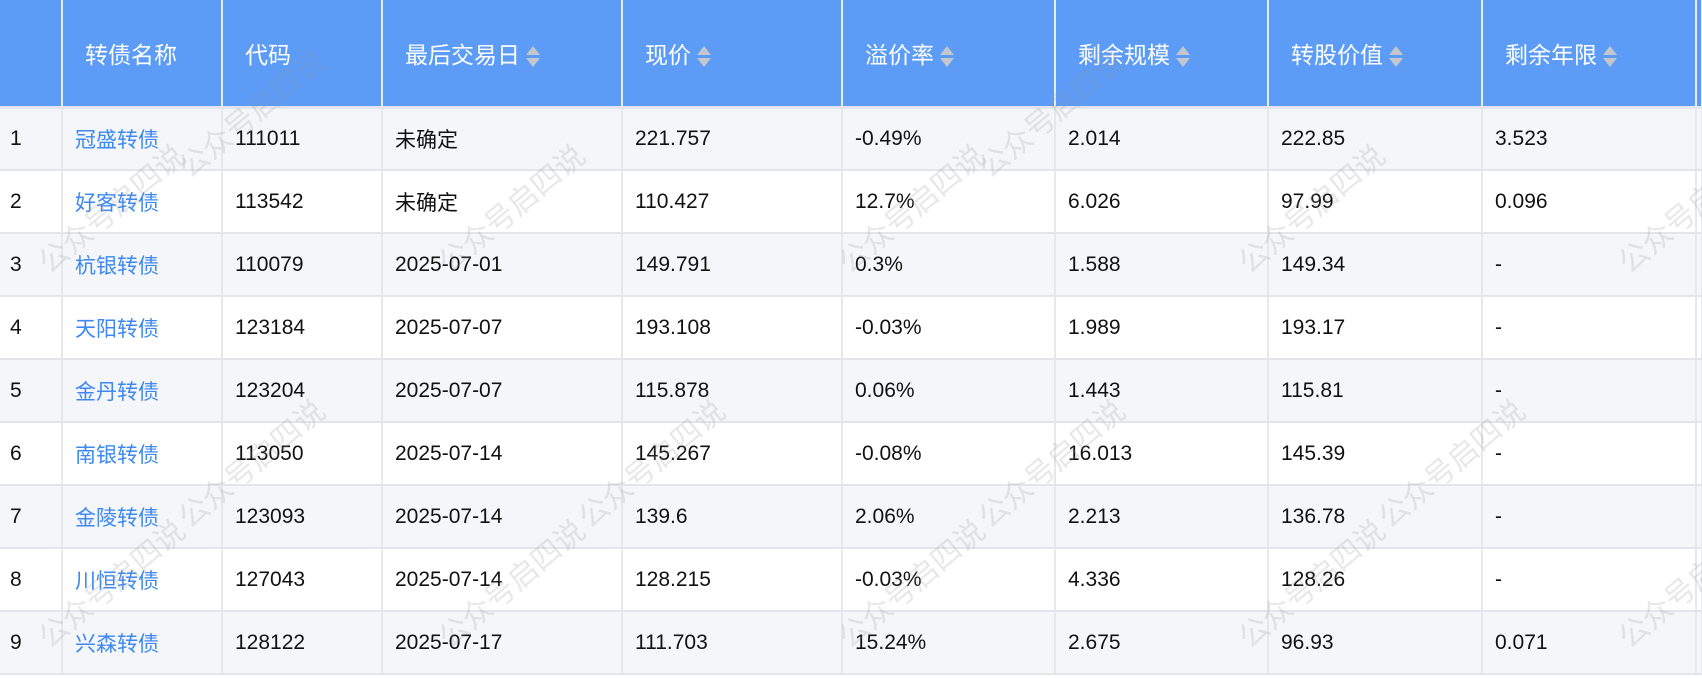 This screenshot has width=1702, height=678. What do you see at coordinates (1589, 139) in the screenshot?
I see `cell-remaining-years: 3.523` at bounding box center [1589, 139].